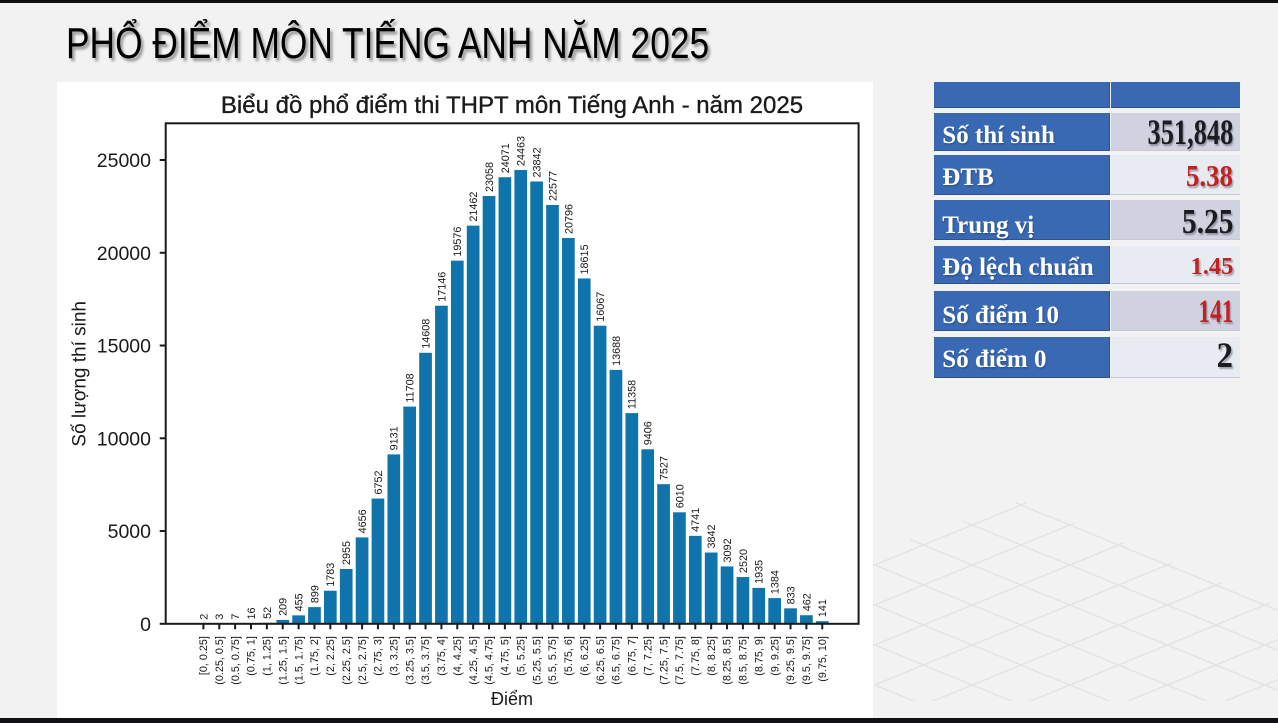 The width and height of the screenshot is (1278, 723). I want to click on svg-text: 6010, so click(680, 496).